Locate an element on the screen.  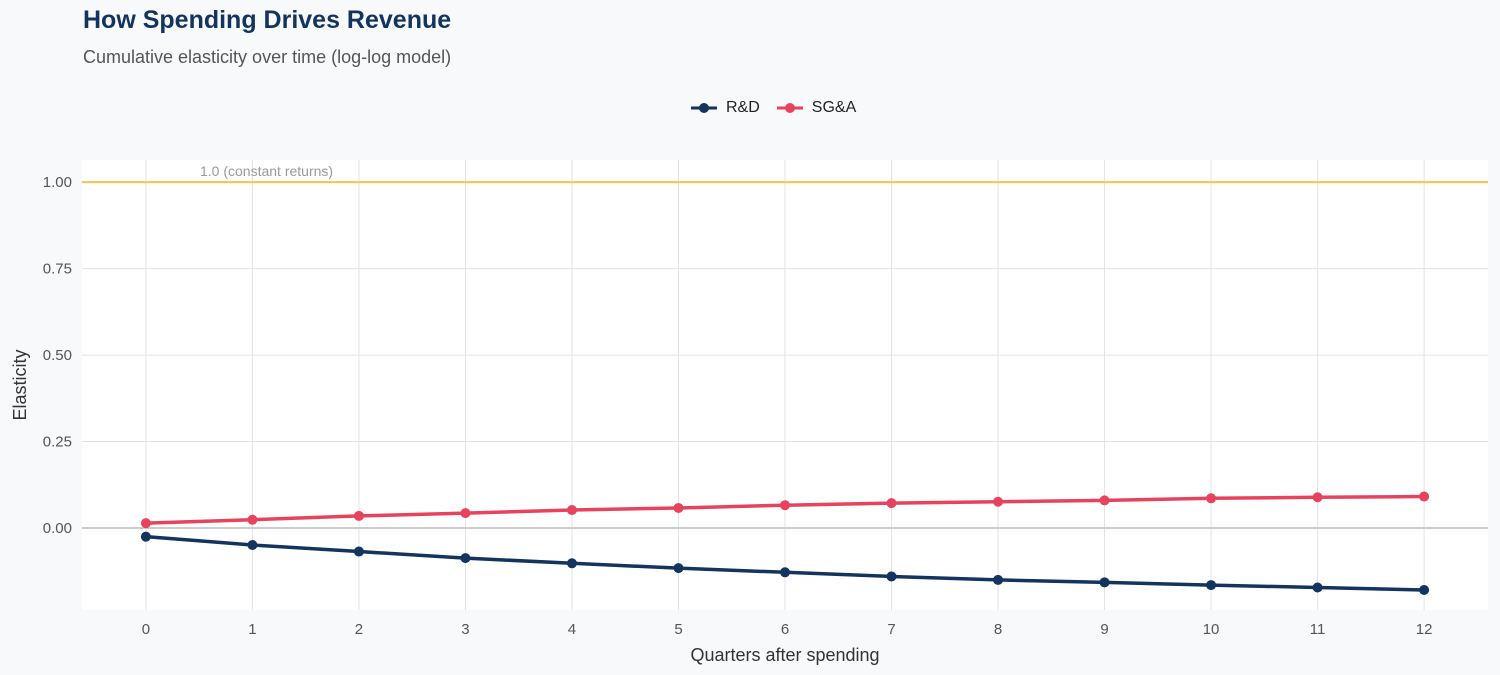
x-tick-label: 4 is located at coordinates (572, 629).